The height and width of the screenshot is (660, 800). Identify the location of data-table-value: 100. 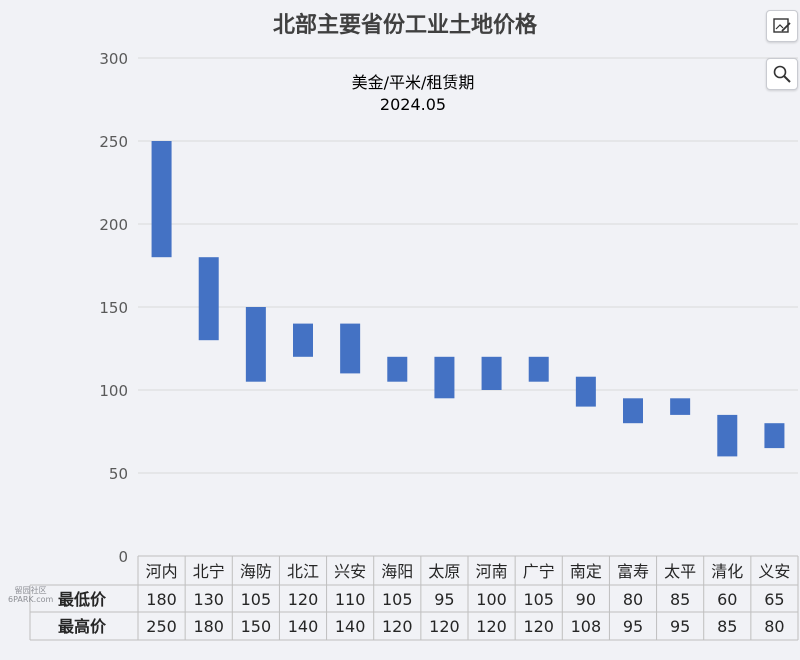
(491, 599).